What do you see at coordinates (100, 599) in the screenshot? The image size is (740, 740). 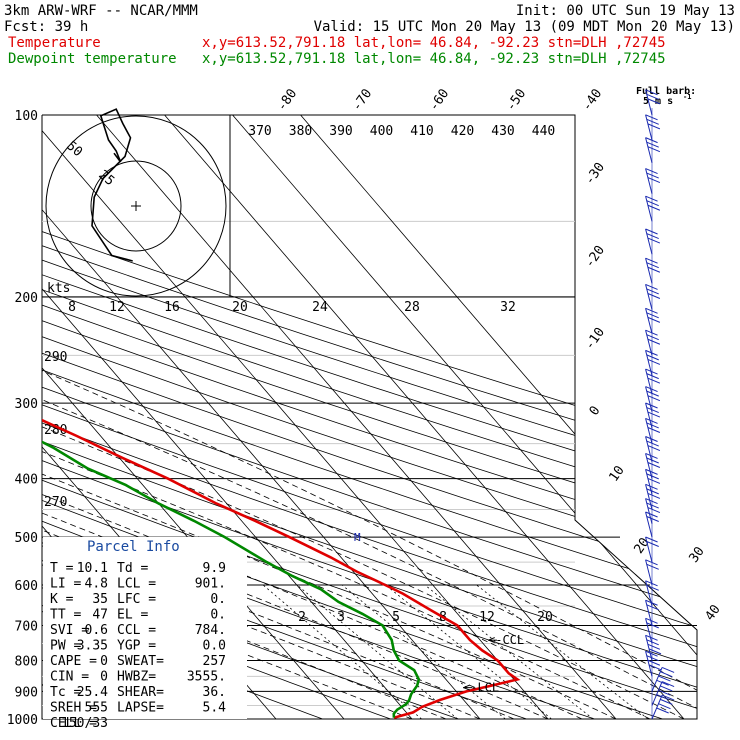 I see `parcel-field-value: 35` at bounding box center [100, 599].